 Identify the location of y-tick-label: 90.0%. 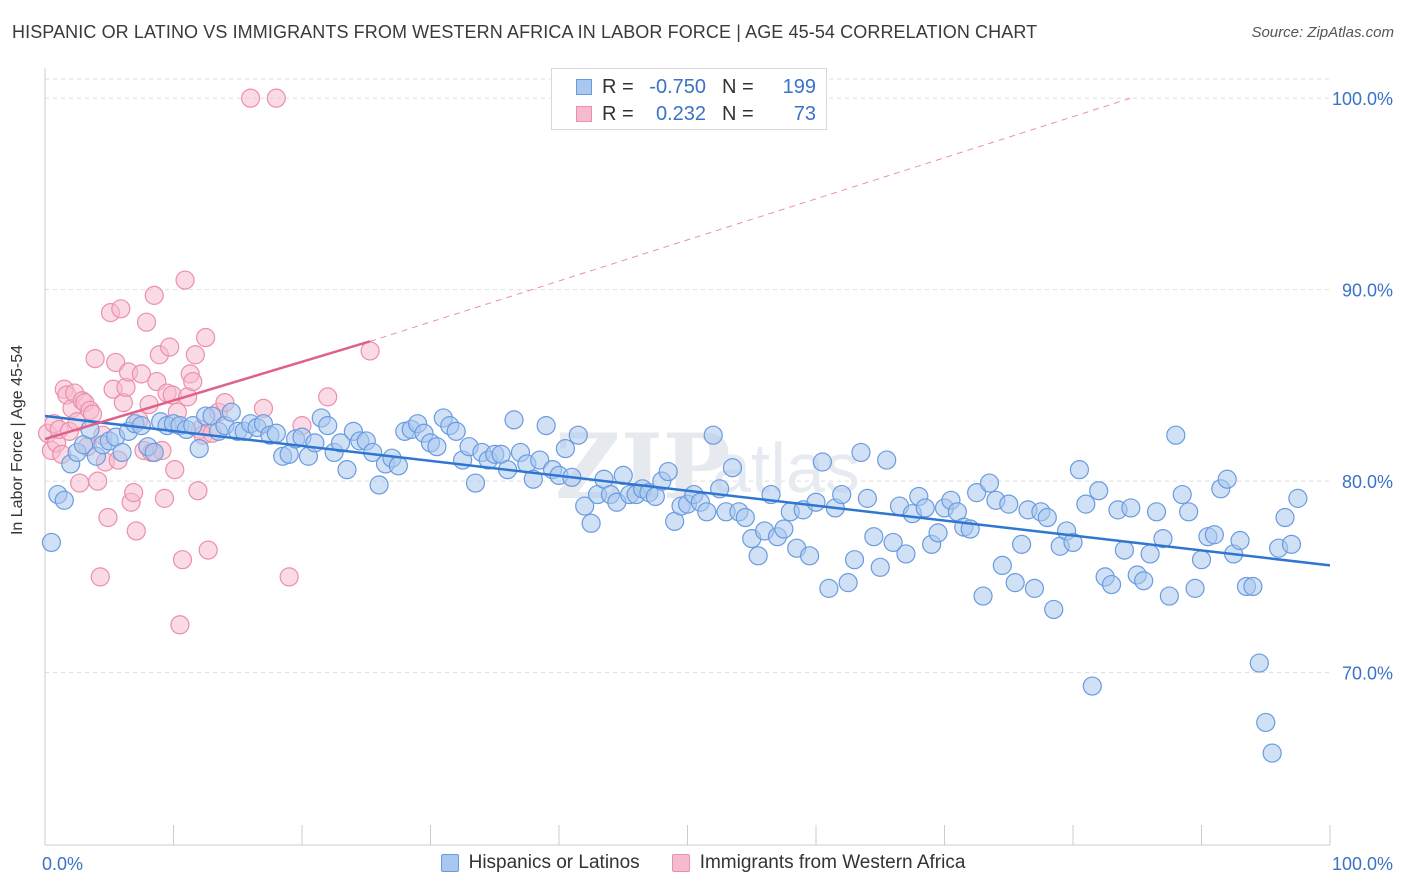
(1367, 291).